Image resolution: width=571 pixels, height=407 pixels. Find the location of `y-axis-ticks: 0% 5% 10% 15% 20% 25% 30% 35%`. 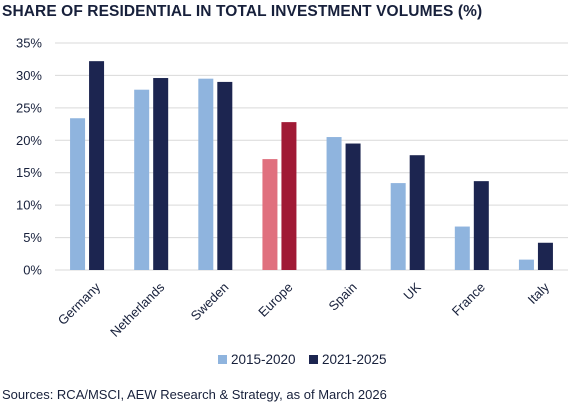

y-axis-ticks: 0% 5% 10% 15% 20% 25% 30% 35% is located at coordinates (29, 157).